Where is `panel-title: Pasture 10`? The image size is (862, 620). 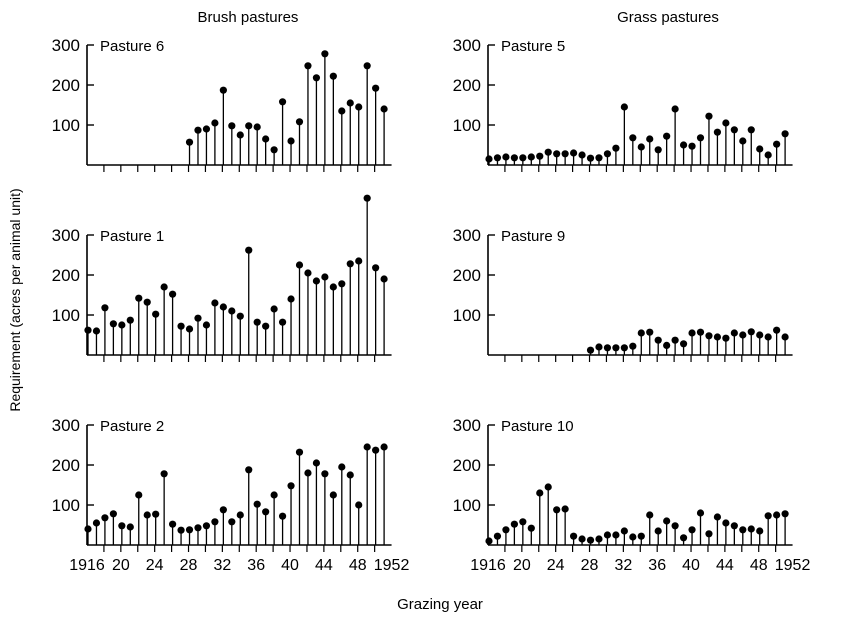 panel-title: Pasture 10 is located at coordinates (537, 426).